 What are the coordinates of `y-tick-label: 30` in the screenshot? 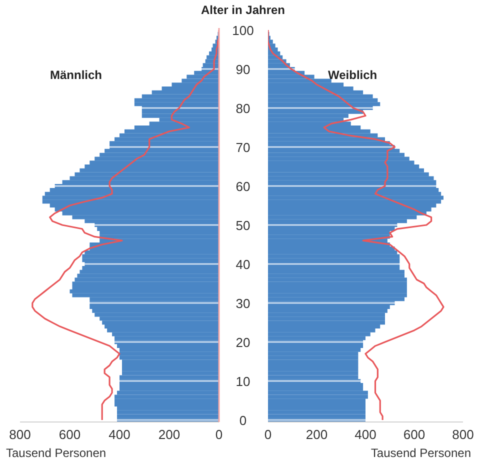 It's located at (243, 304).